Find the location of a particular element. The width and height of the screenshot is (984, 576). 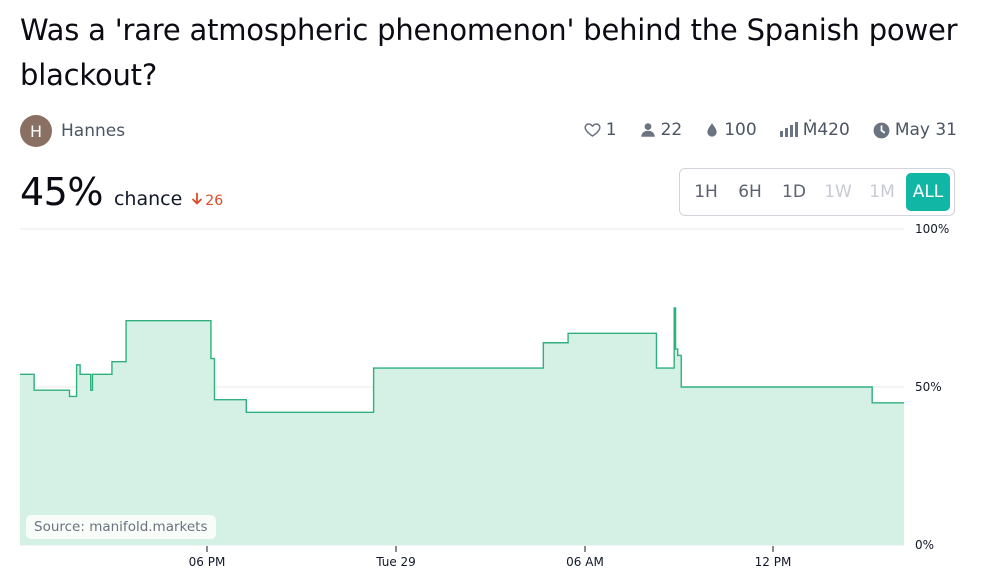

range-1w-button: 1W is located at coordinates (838, 192).